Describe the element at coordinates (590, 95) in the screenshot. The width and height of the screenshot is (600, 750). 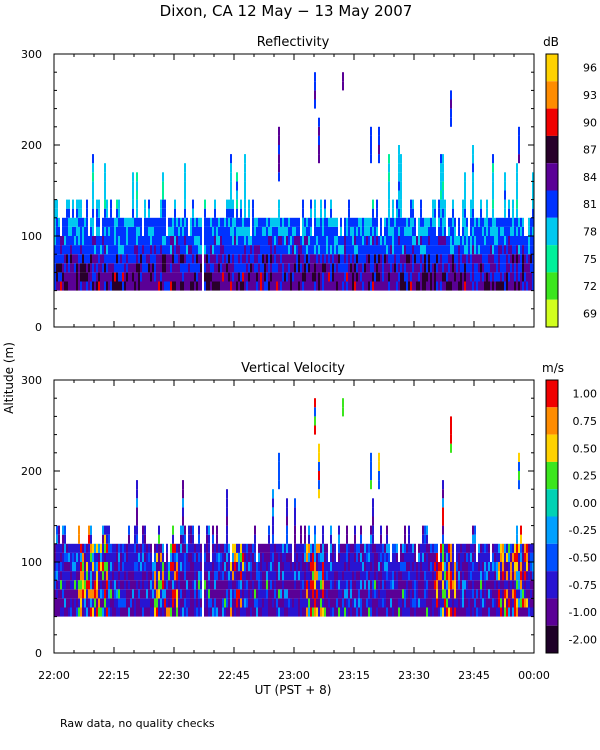
I see `colorbar-label: 93` at that location.